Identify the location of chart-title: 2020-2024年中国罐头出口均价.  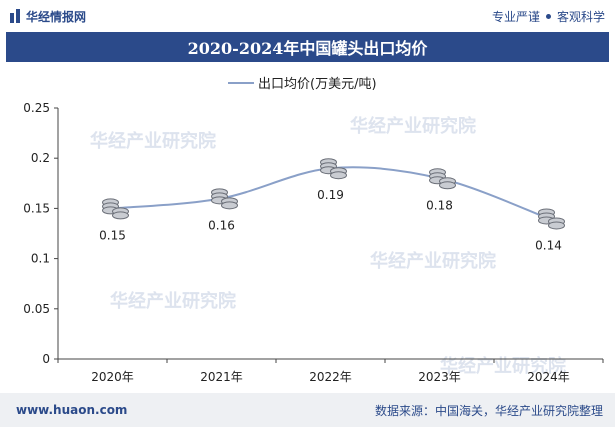
(307, 48).